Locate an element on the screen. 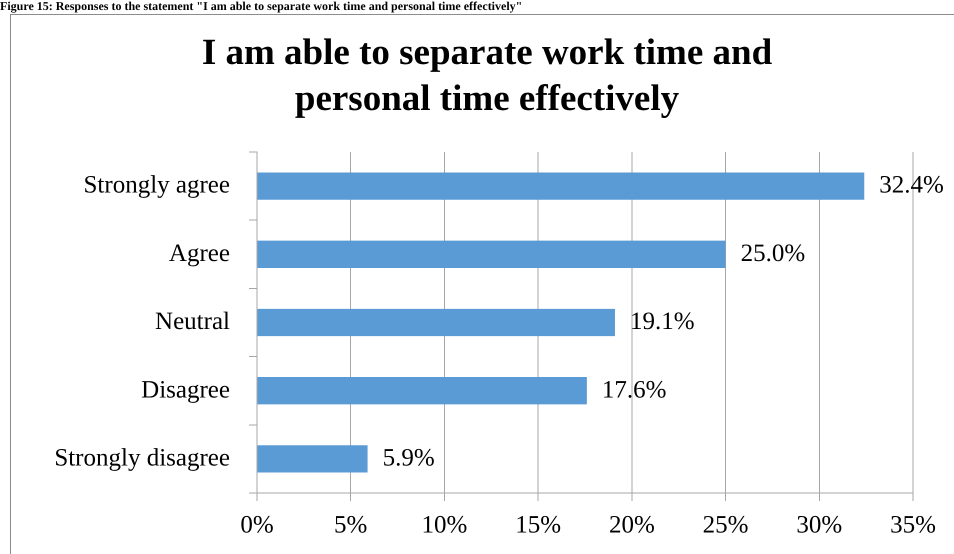  data-label: 19.1% is located at coordinates (662, 322).